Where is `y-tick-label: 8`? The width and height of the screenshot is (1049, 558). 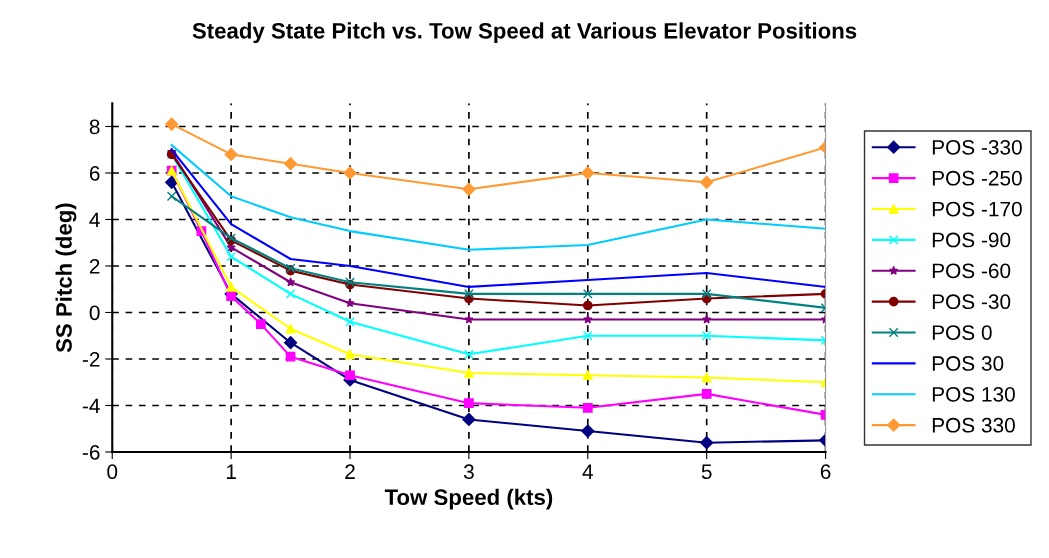
y-tick-label: 8 is located at coordinates (94, 127).